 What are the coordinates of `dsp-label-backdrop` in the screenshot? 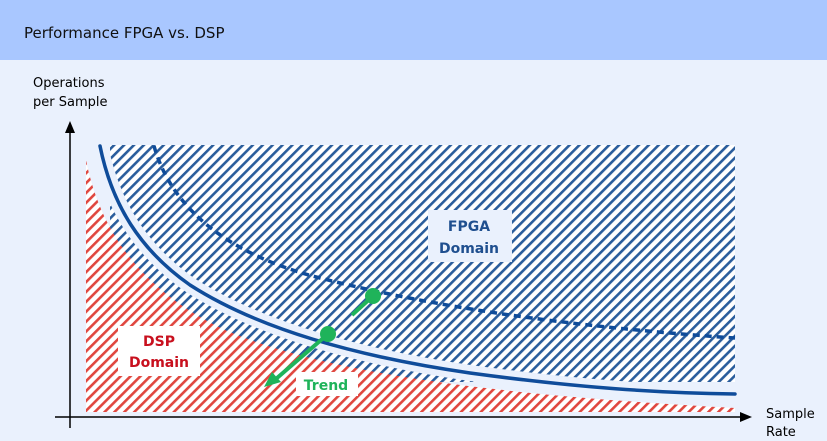 It's located at (159, 351).